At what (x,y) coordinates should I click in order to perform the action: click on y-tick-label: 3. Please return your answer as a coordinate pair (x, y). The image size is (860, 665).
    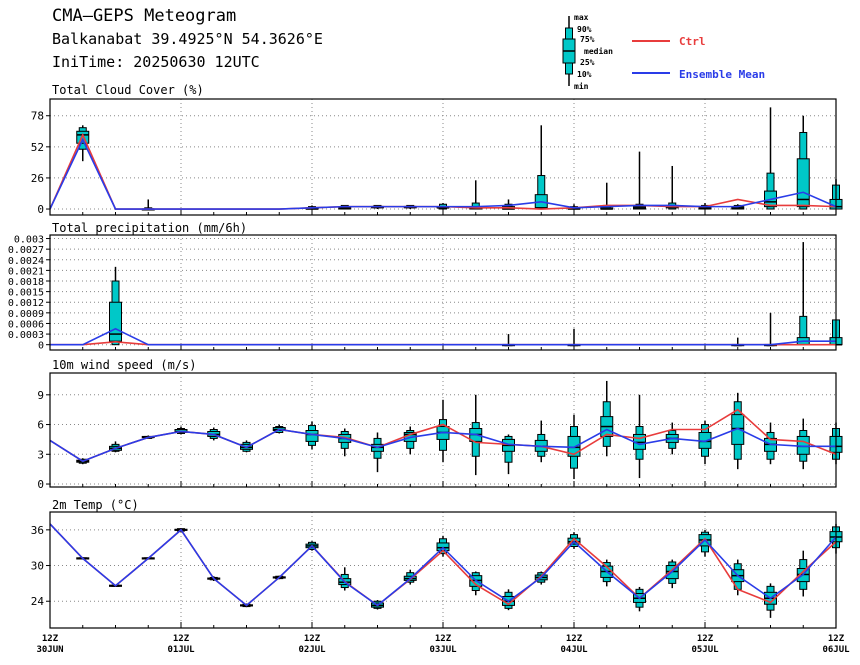
    Looking at the image, I should click on (40, 454).